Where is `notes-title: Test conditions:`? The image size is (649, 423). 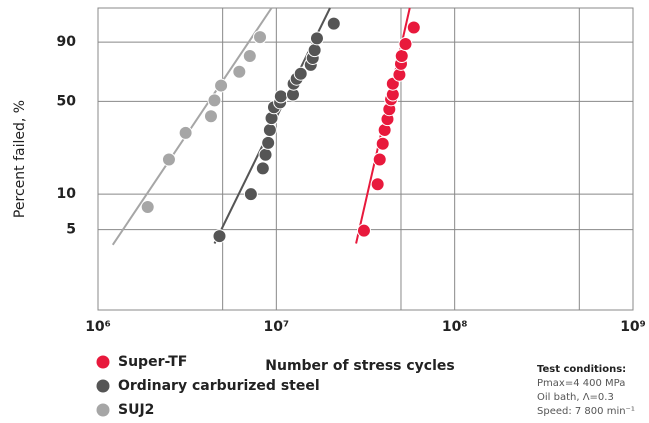 notes-title: Test conditions: is located at coordinates (581, 369).